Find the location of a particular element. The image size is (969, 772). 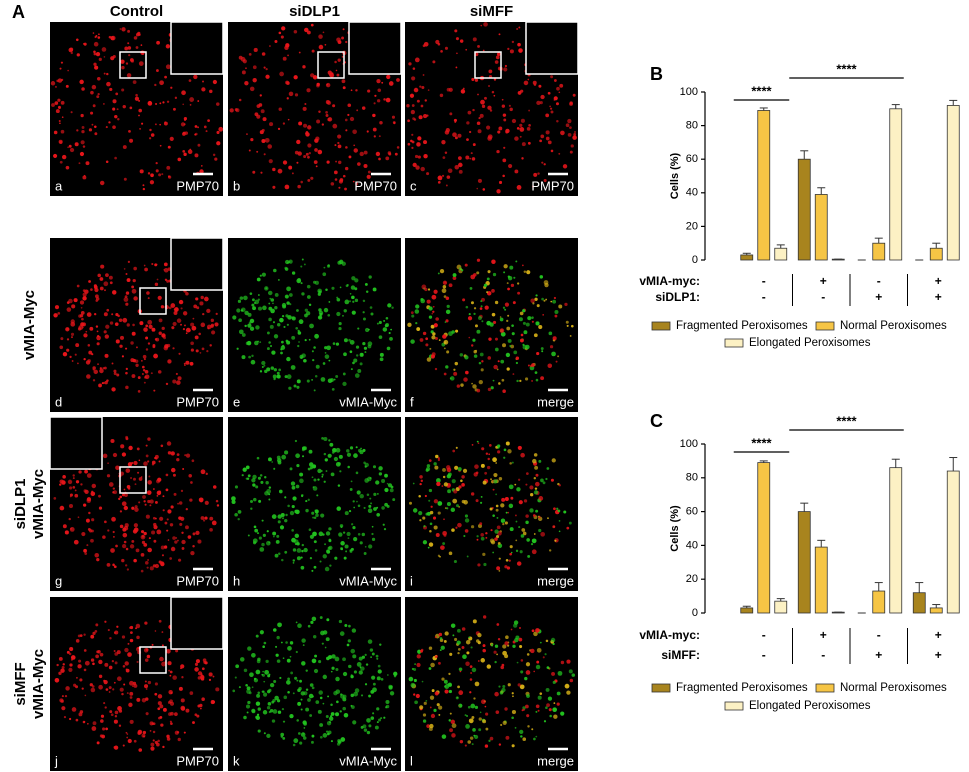

inset-box is located at coordinates (331, 65).